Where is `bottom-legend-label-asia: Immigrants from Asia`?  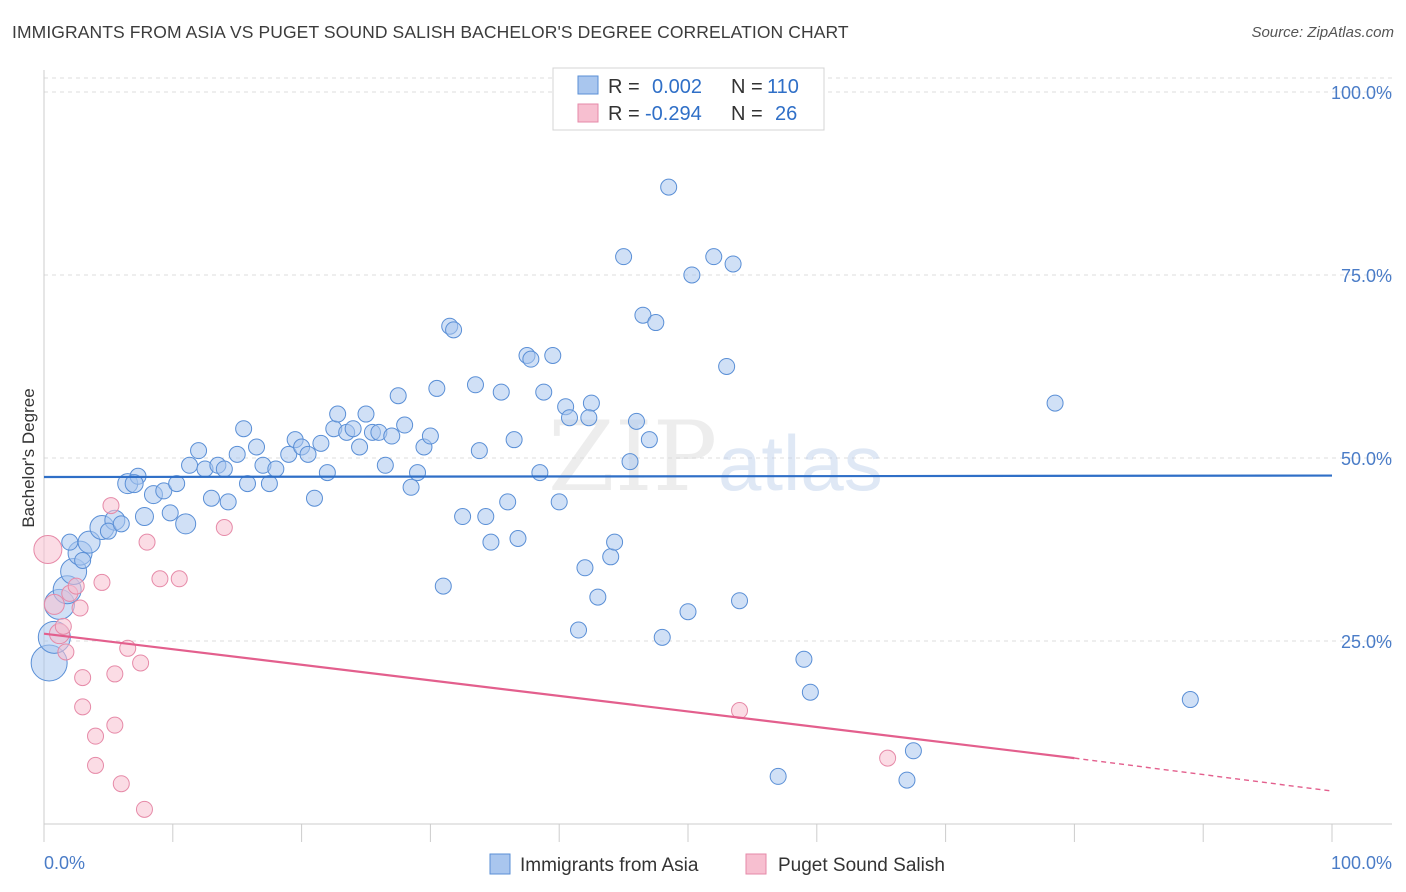 bottom-legend-label-asia: Immigrants from Asia is located at coordinates (609, 865).